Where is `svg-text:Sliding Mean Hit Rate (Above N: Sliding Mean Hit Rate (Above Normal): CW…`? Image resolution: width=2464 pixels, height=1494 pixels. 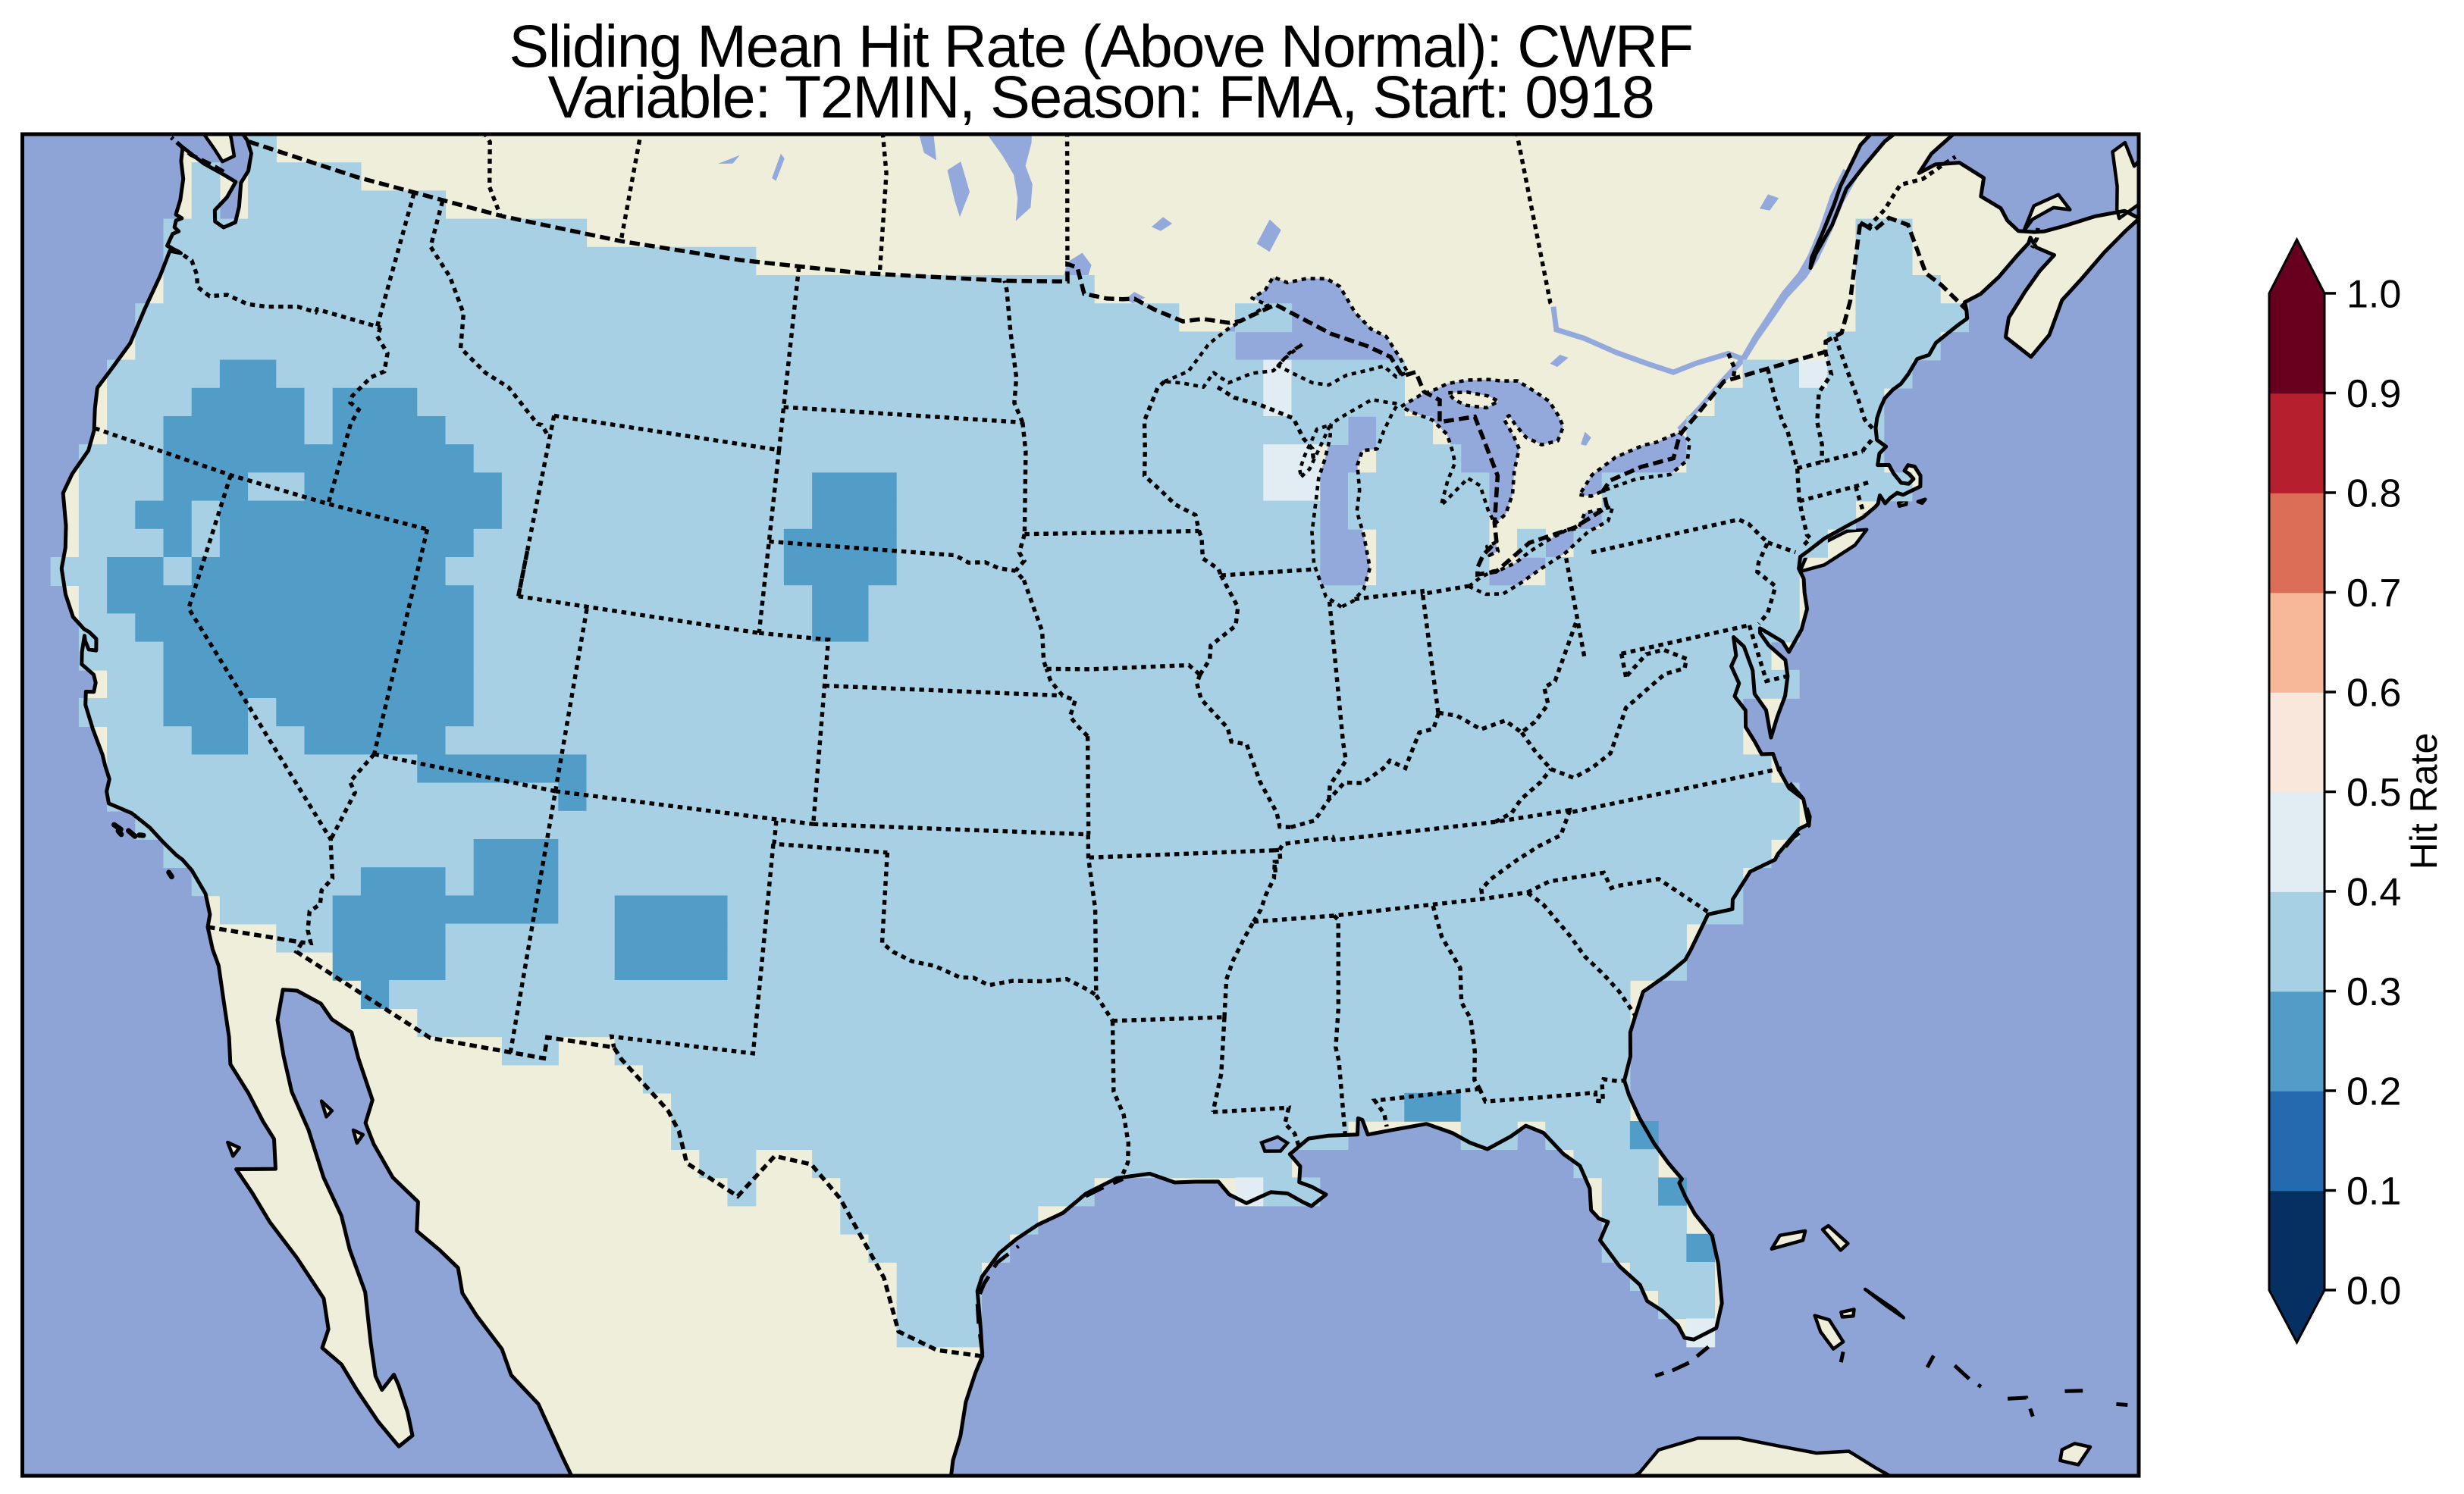
svg-text:Sliding Mean Hit Rate (Above N: Sliding Mean Hit Rate (Above Normal): CW… is located at coordinates (1101, 46).